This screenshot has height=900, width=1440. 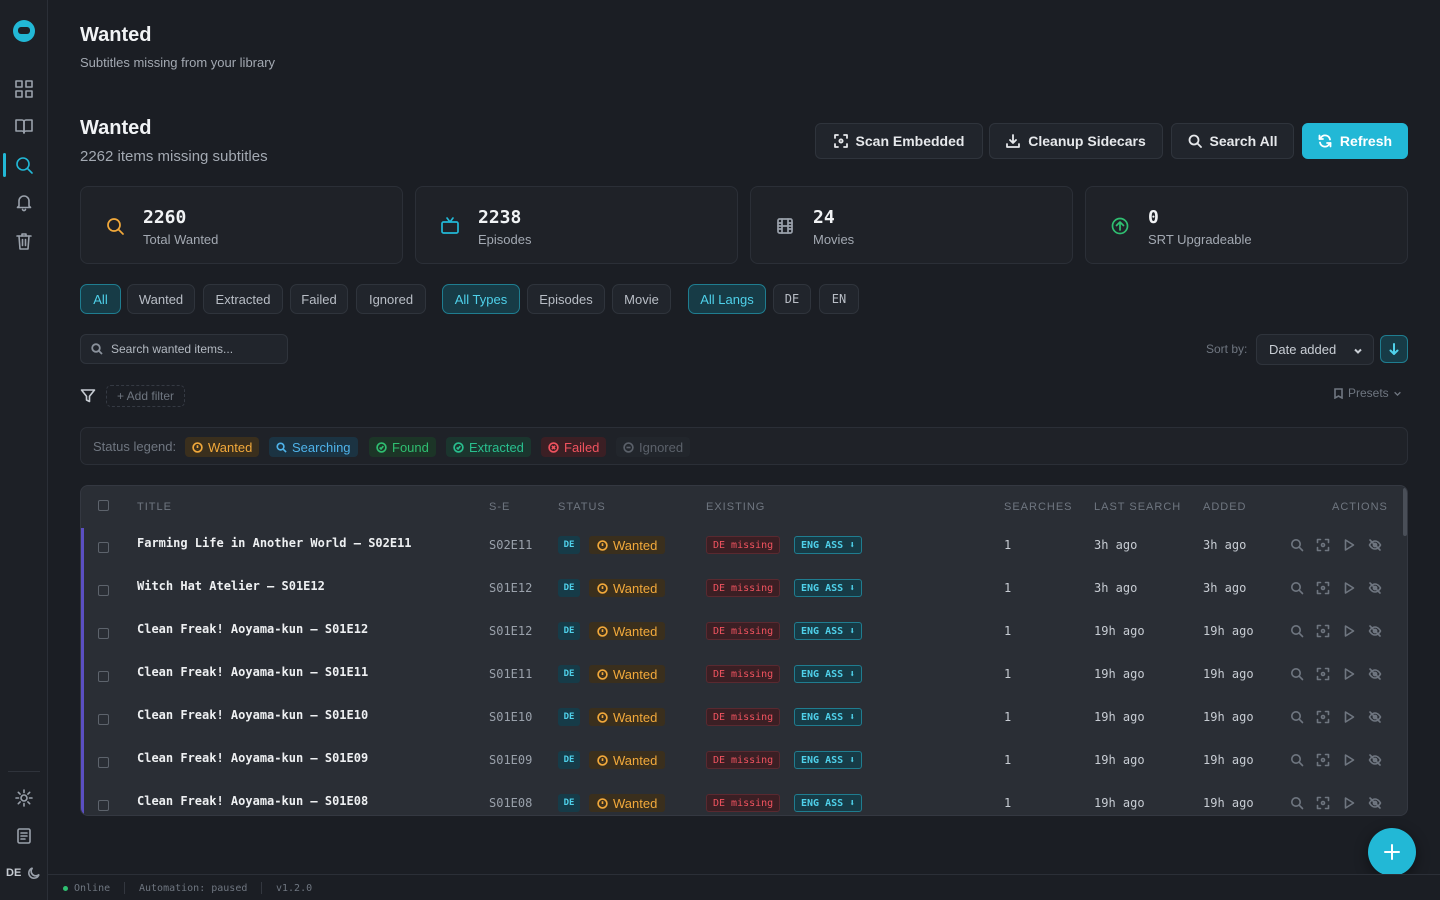 I want to click on filter-type-episodes: Episodes, so click(x=566, y=299).